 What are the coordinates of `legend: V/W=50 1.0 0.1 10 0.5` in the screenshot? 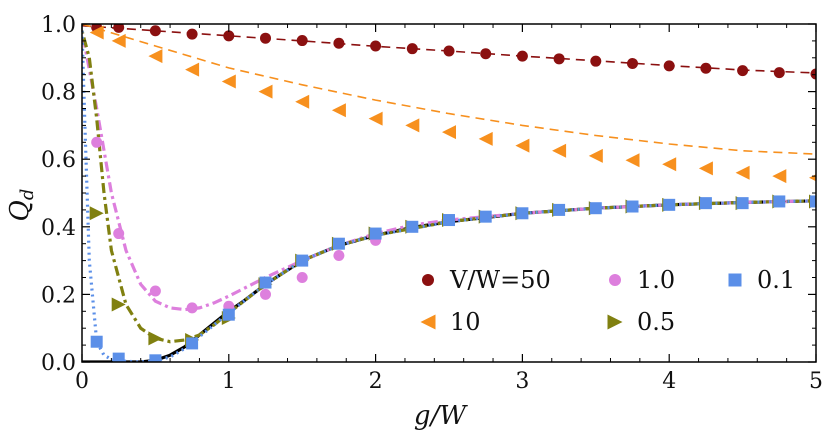 It's located at (607, 301).